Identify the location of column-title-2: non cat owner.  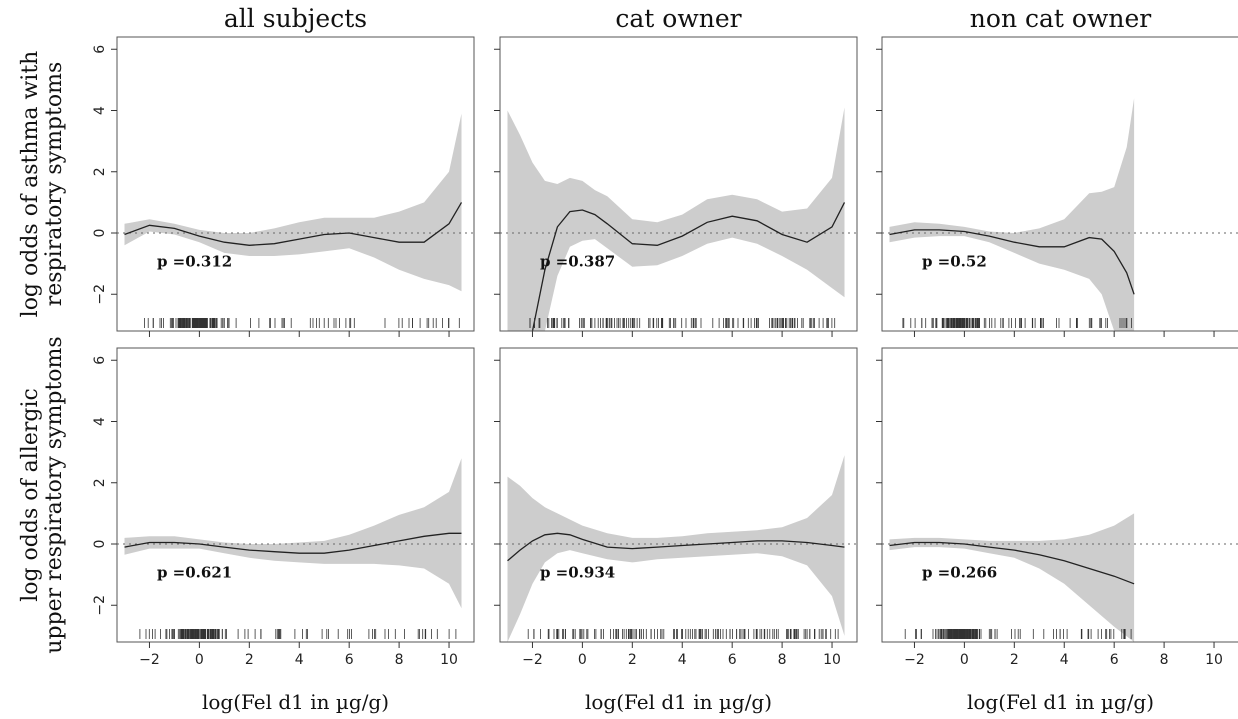
(1060, 18).